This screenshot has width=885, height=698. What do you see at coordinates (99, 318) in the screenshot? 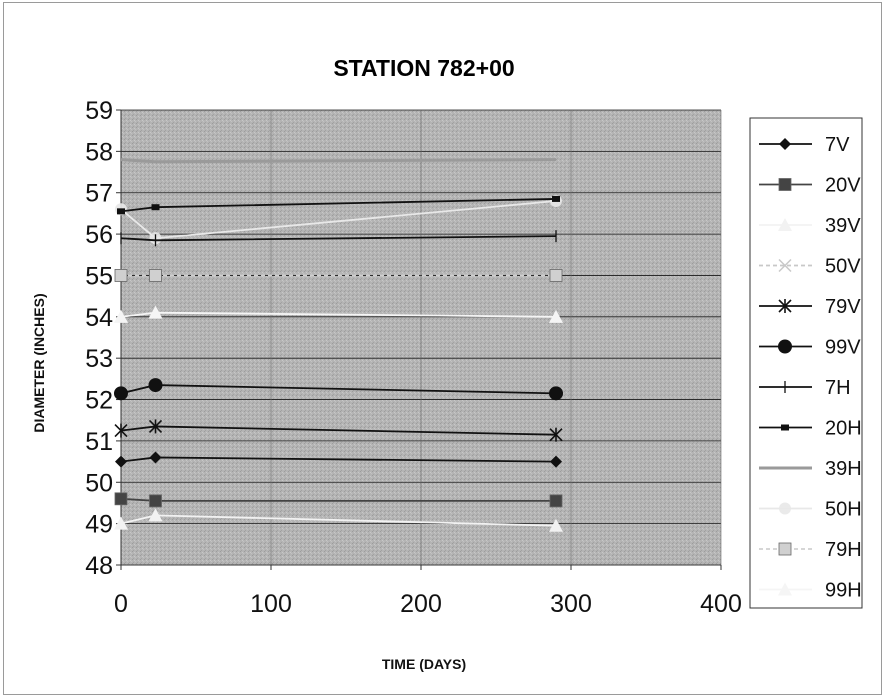
I see `y-tick-label: 54` at bounding box center [99, 318].